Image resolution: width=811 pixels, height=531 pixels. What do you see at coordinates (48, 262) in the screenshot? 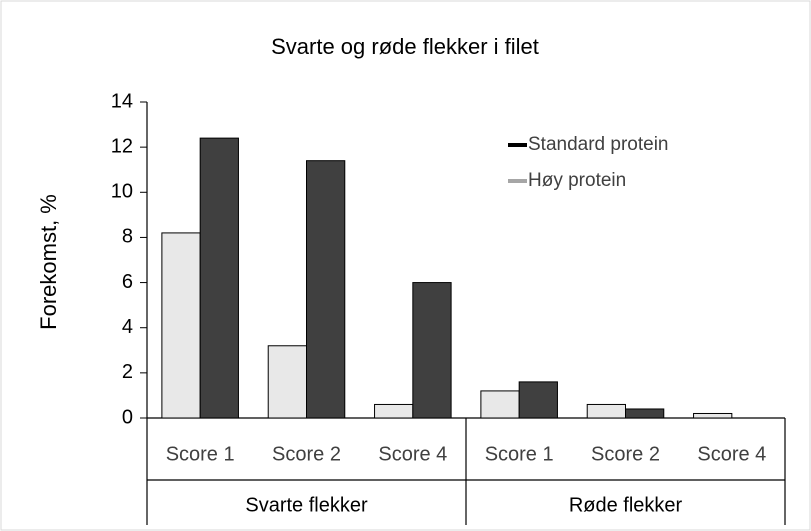
I see `y-axis-label: Forekomst, %` at bounding box center [48, 262].